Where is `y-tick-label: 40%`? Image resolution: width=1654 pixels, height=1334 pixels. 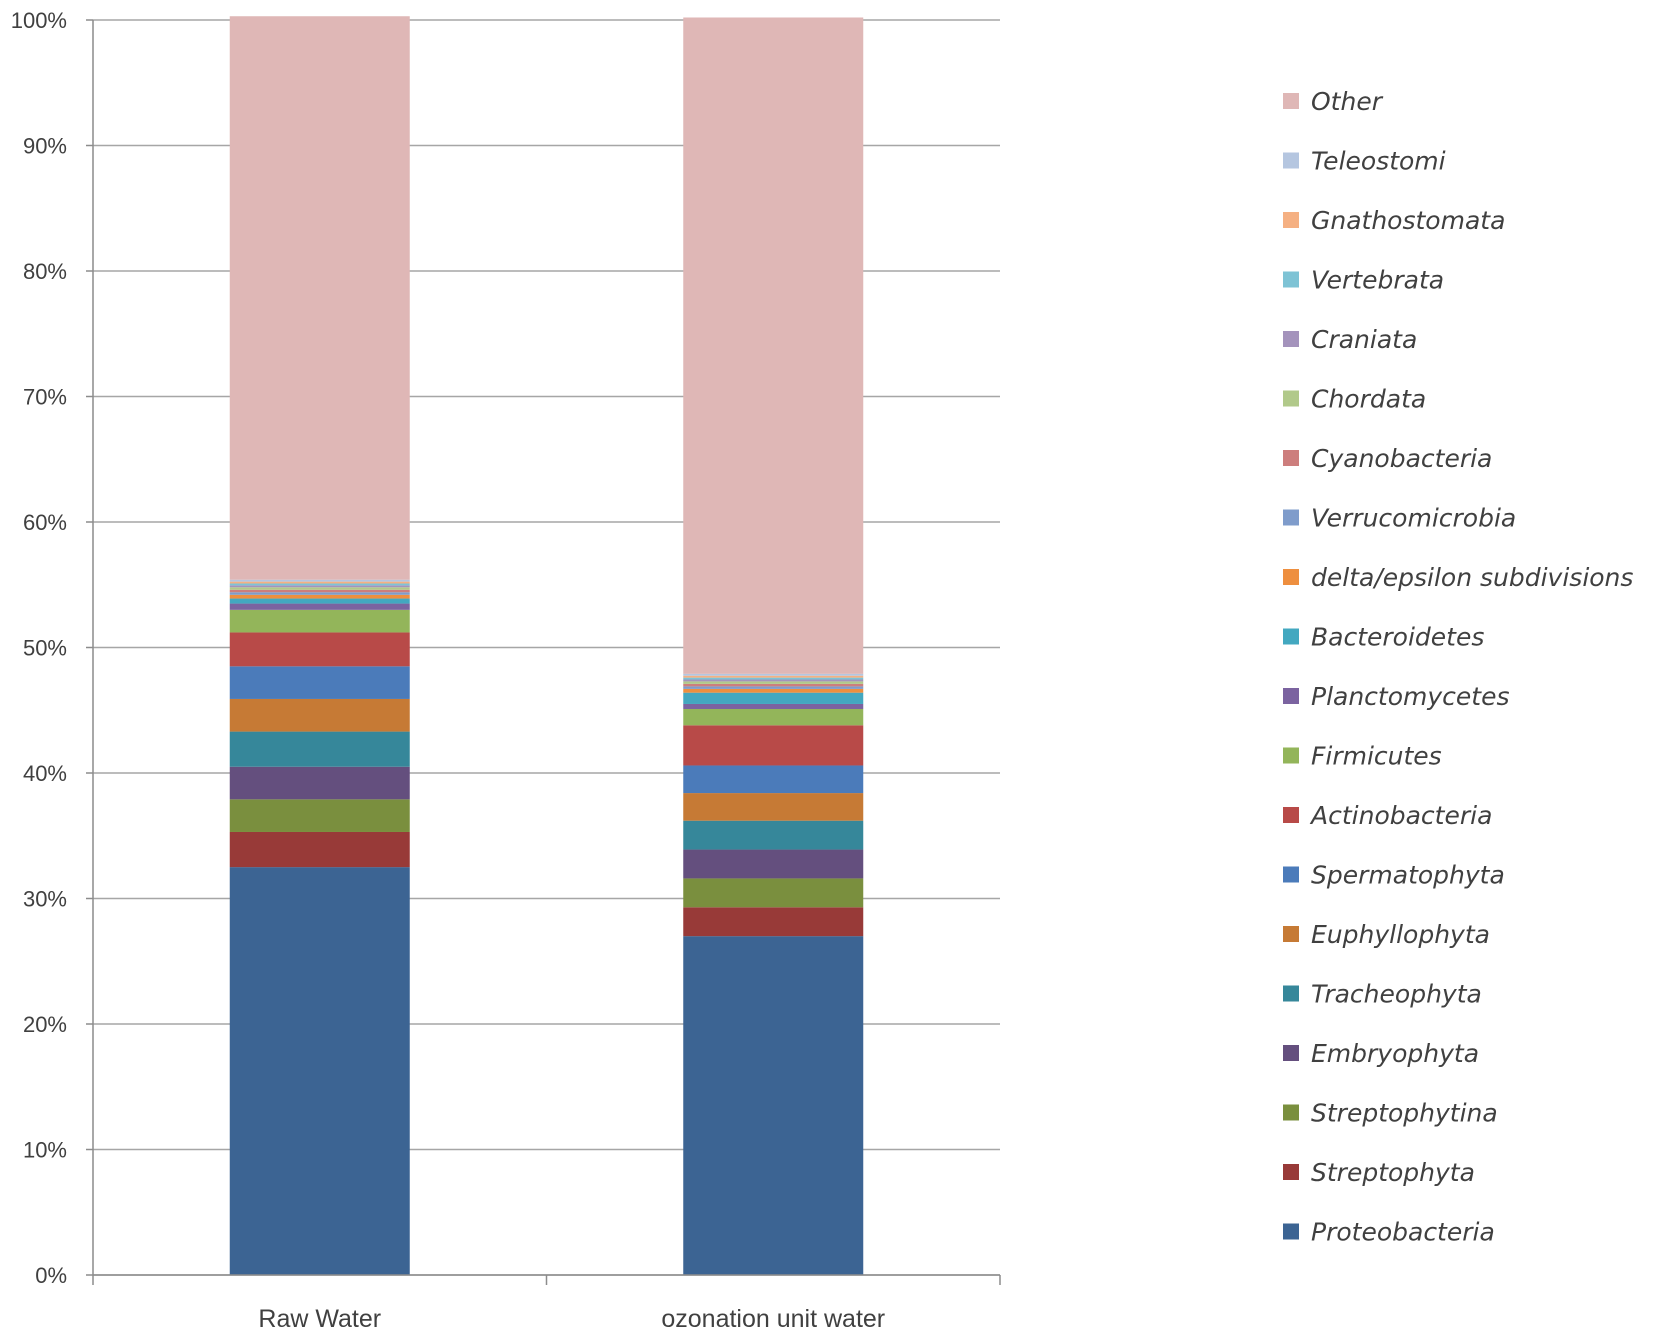
y-tick-label: 40% is located at coordinates (45, 773).